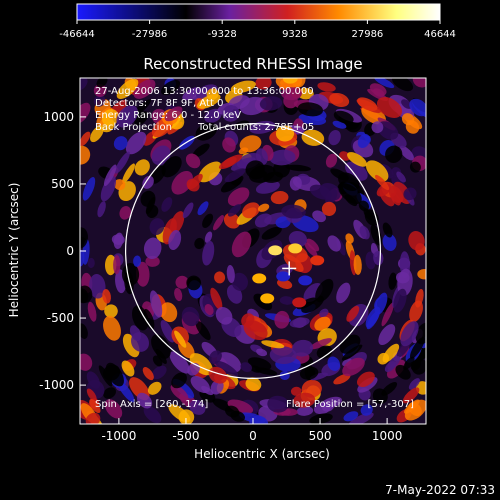 The height and width of the screenshot is (500, 500). Describe the element at coordinates (222, 34) in the screenshot. I see `colorbar-tick-label: -9328` at that location.